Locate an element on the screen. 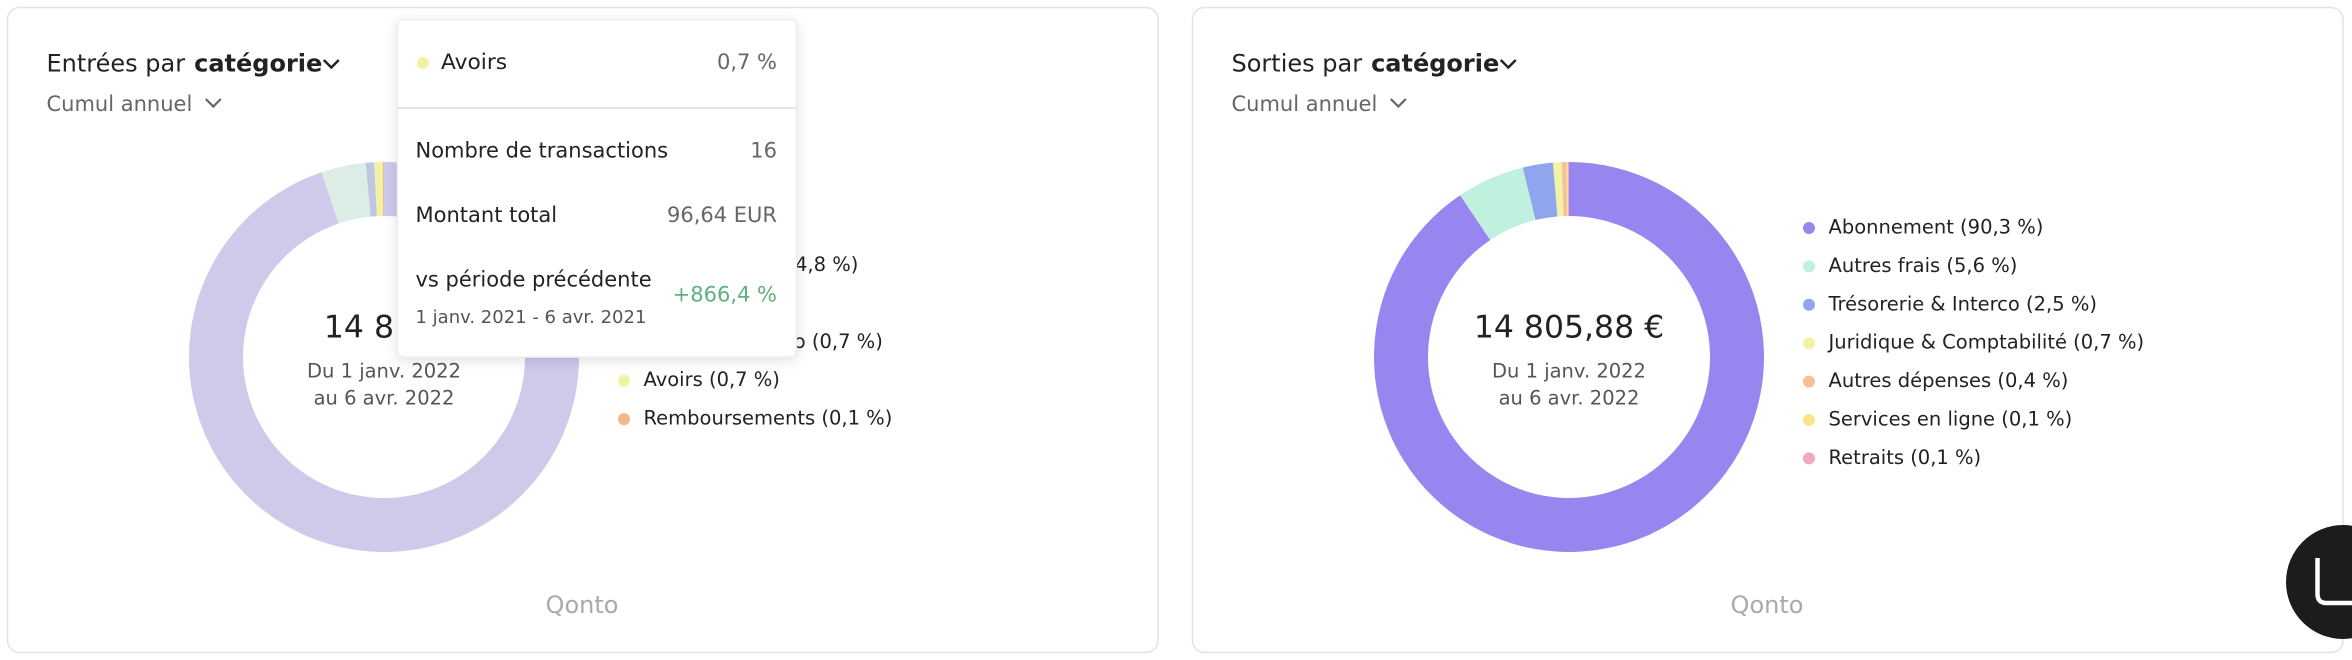  tooltip-box is located at coordinates (597, 188).